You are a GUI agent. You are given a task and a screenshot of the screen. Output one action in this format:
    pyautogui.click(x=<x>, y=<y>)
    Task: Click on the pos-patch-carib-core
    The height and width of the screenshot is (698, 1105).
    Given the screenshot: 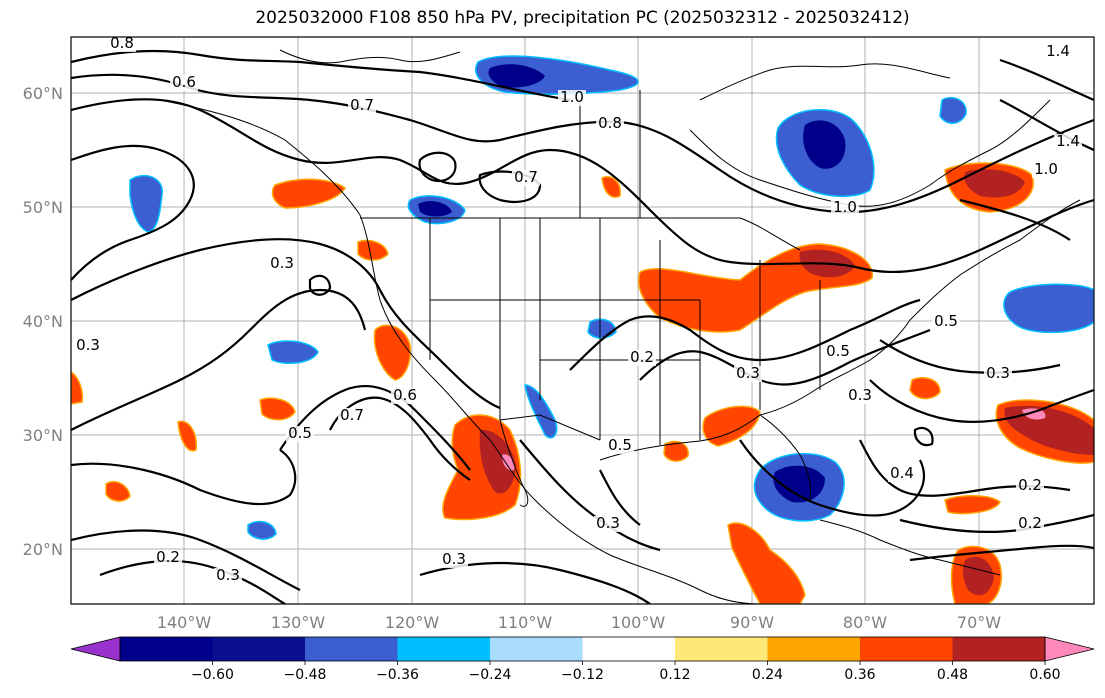 What is the action you would take?
    pyautogui.click(x=978, y=576)
    